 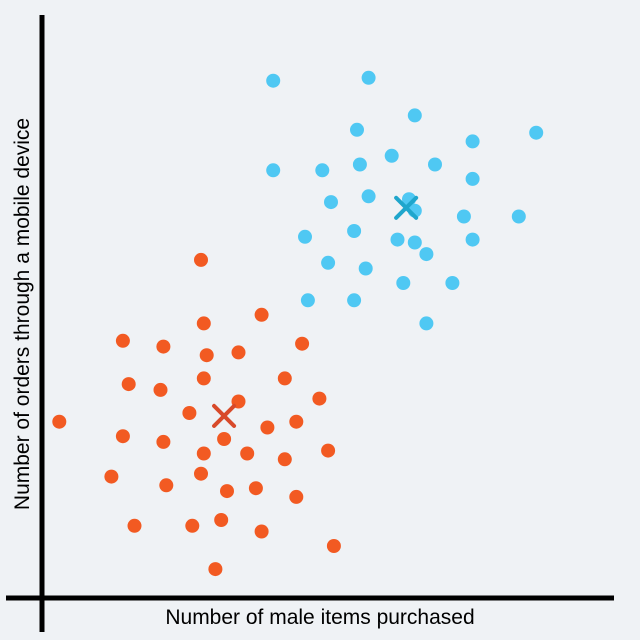 I want to click on x-axis-label: Number of male items purchased, so click(x=319, y=617).